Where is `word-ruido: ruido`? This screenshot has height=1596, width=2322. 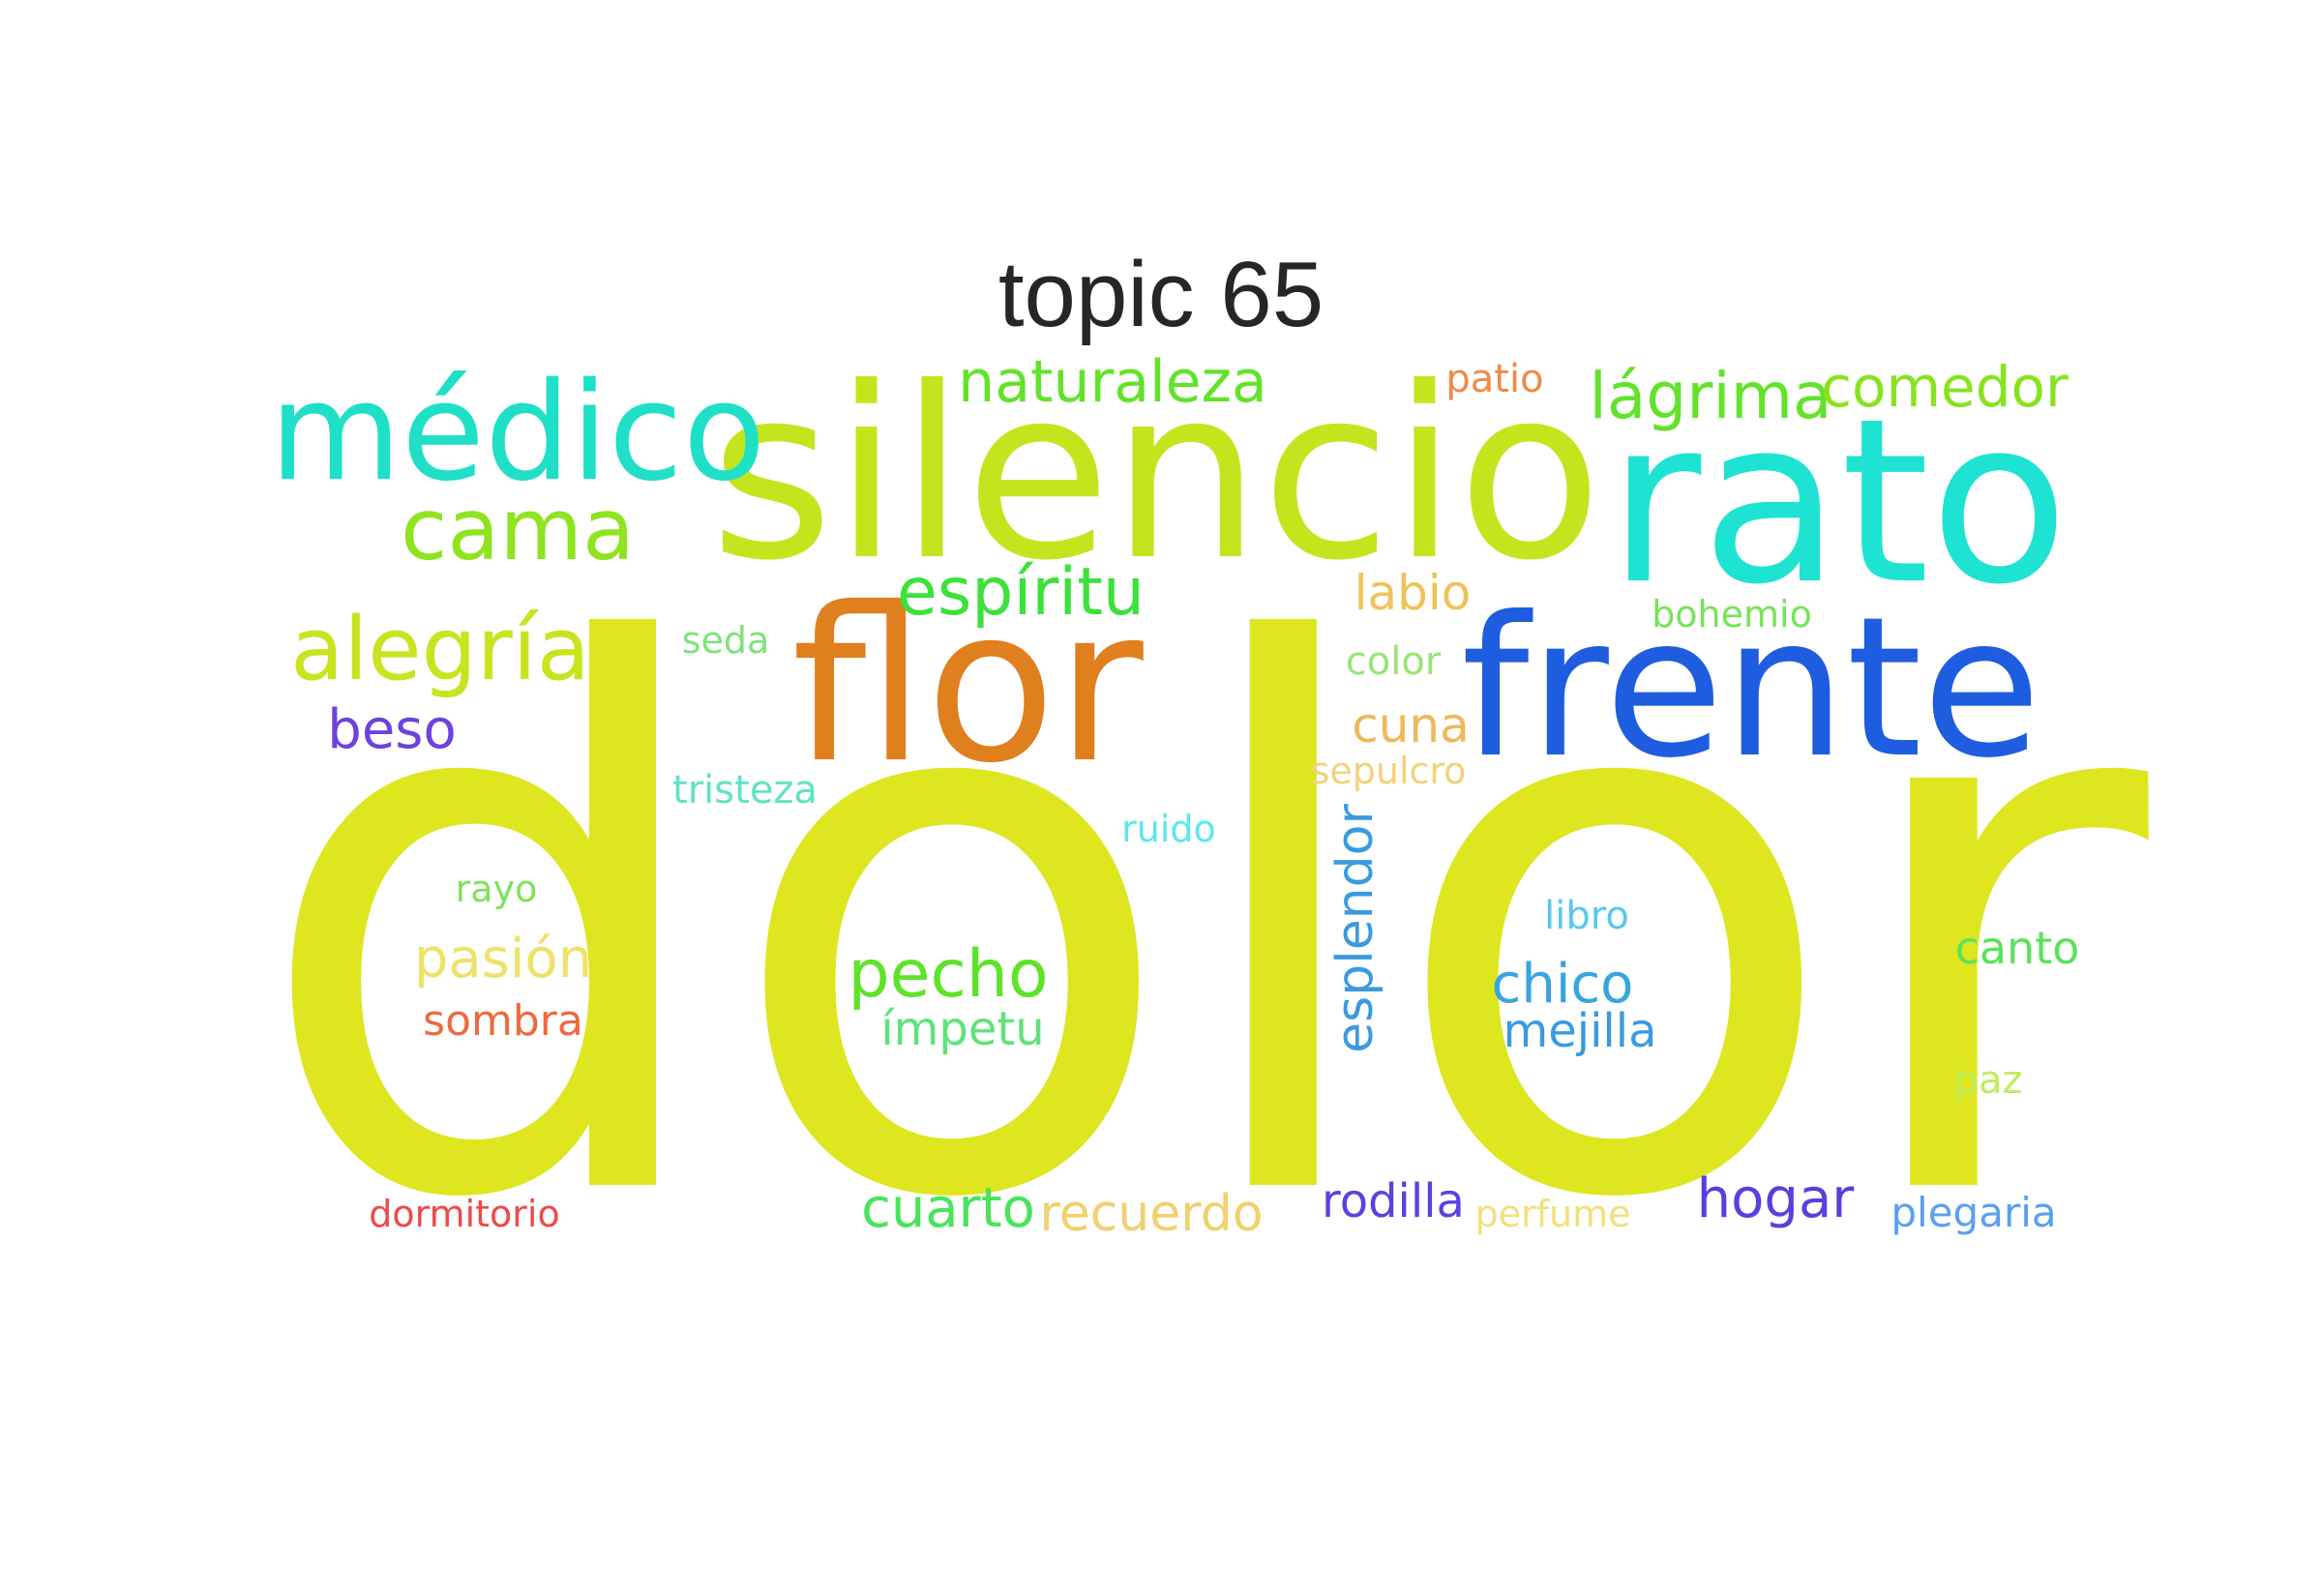 word-ruido: ruido is located at coordinates (1168, 829).